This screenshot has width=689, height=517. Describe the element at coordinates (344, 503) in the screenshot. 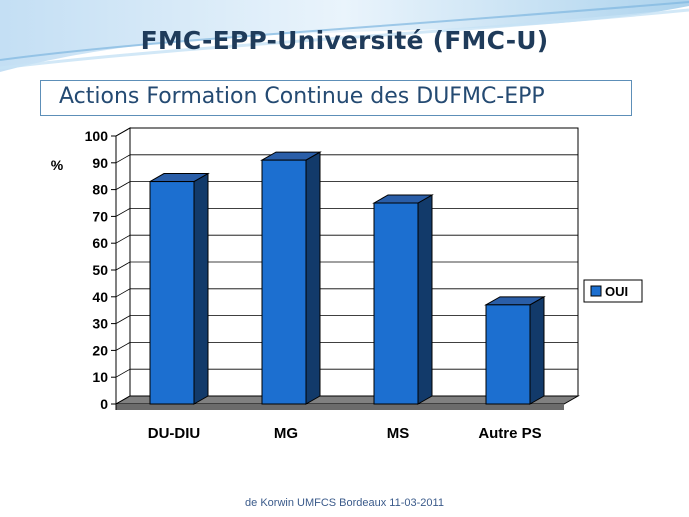

I see `slide-footer: de Korwin UMFCS Bordeaux 11-03-2011` at that location.